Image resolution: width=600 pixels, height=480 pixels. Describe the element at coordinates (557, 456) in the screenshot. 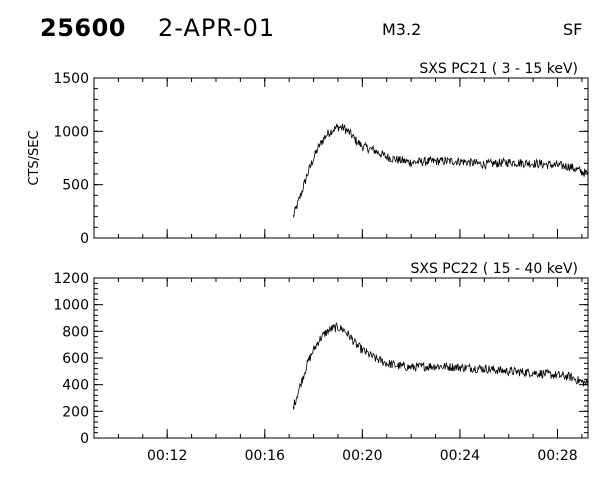

I see `x-tick-label: 00:28` at that location.